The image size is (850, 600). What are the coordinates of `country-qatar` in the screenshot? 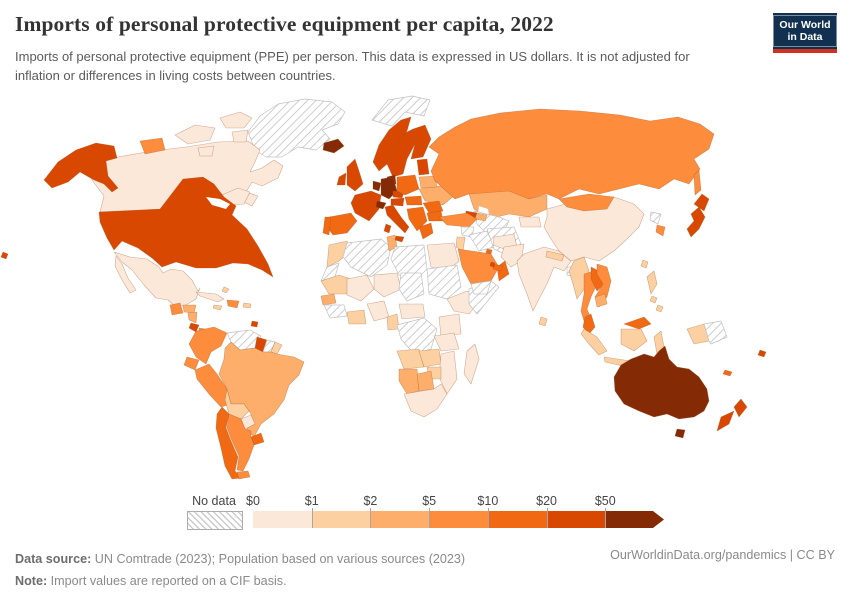 It's located at (492, 264).